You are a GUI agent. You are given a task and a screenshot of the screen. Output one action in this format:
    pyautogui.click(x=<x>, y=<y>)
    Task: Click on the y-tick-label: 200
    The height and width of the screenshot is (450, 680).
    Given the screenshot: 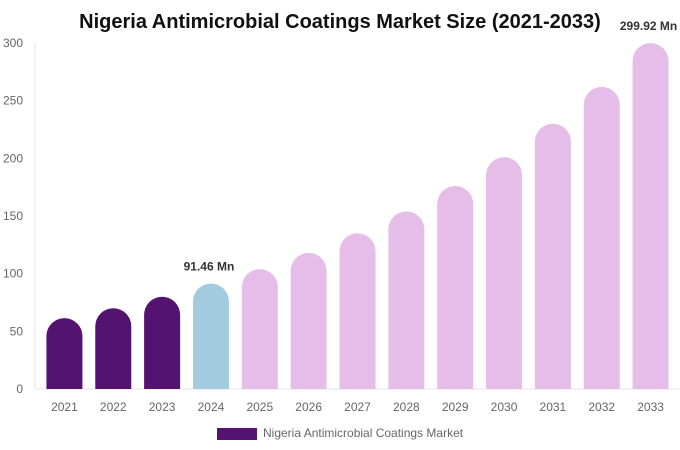 What is the action you would take?
    pyautogui.click(x=13, y=158)
    